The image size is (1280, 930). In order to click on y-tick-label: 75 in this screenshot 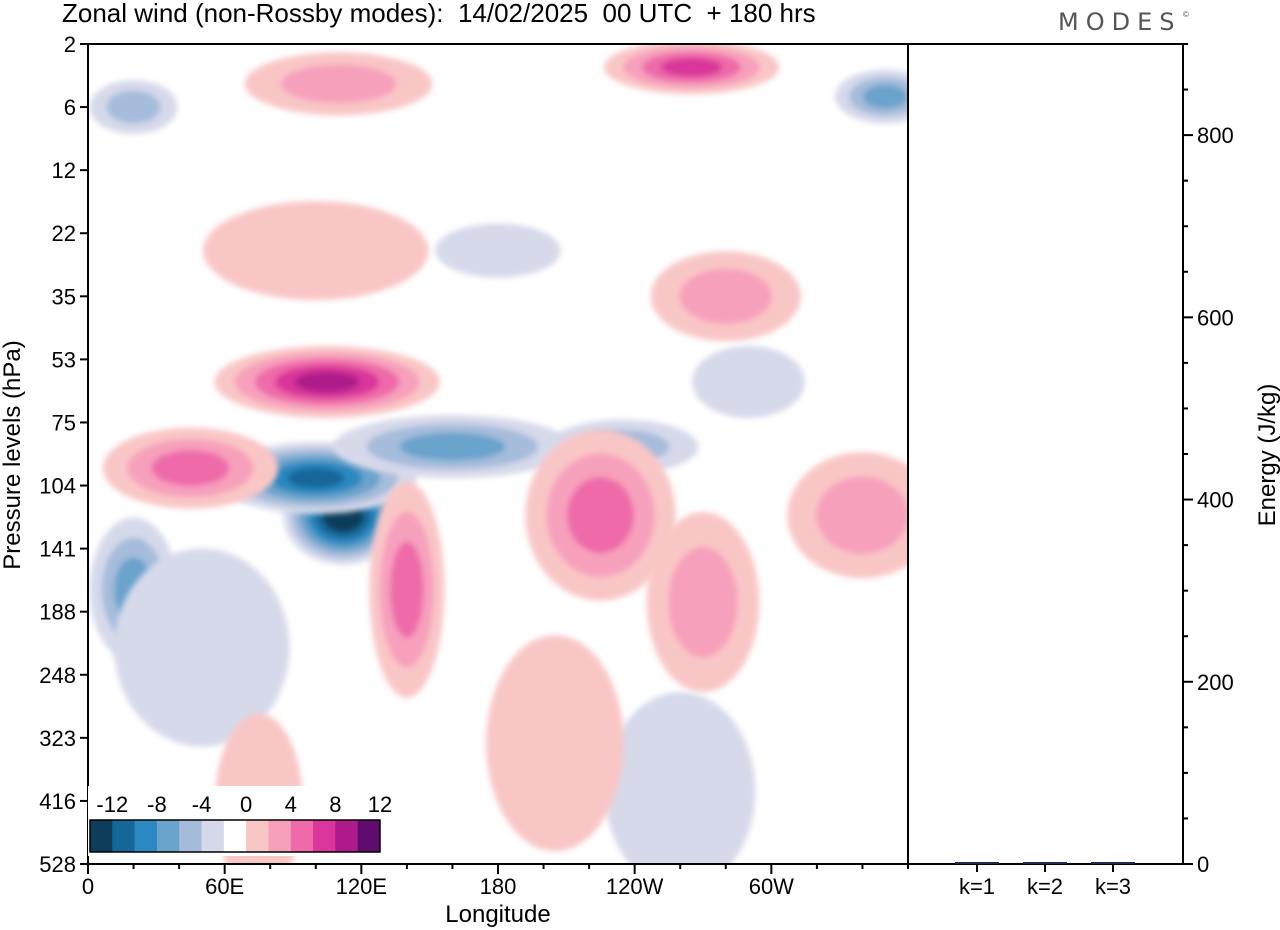, I will do `click(64, 422)`.